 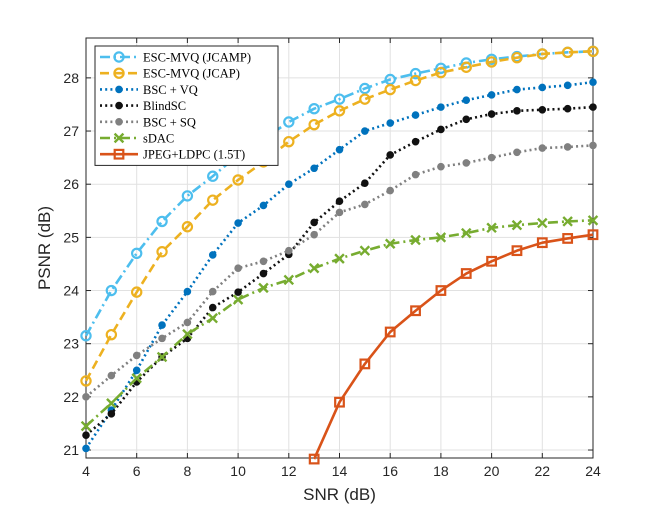 I want to click on x-tick-label: 24, so click(x=593, y=471).